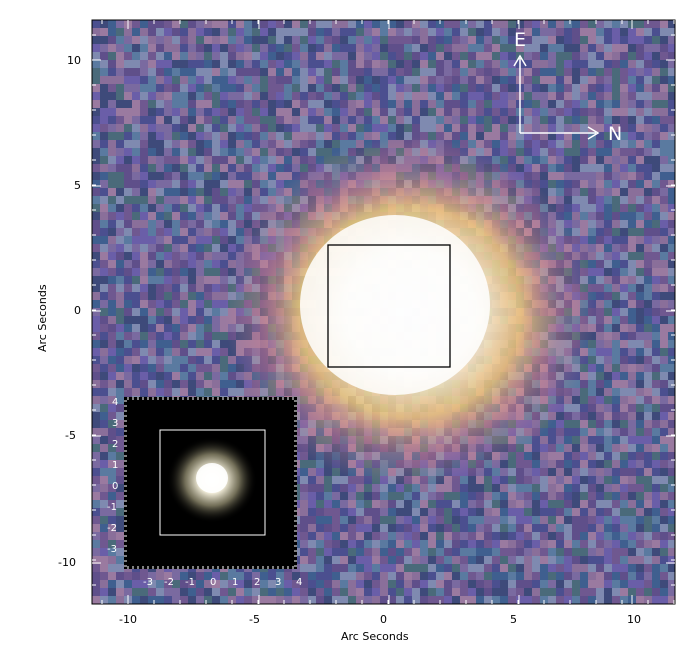 The height and width of the screenshot is (672, 700). I want to click on aperture-box, so click(389, 306).